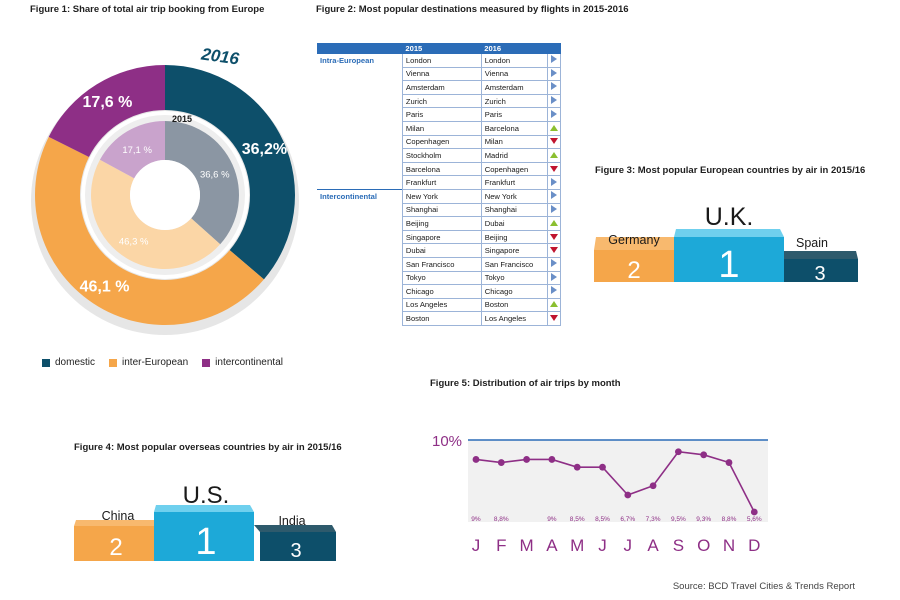  Describe the element at coordinates (215, 175) in the screenshot. I see `donut-2015-label-domestic: 36,6 %` at that location.